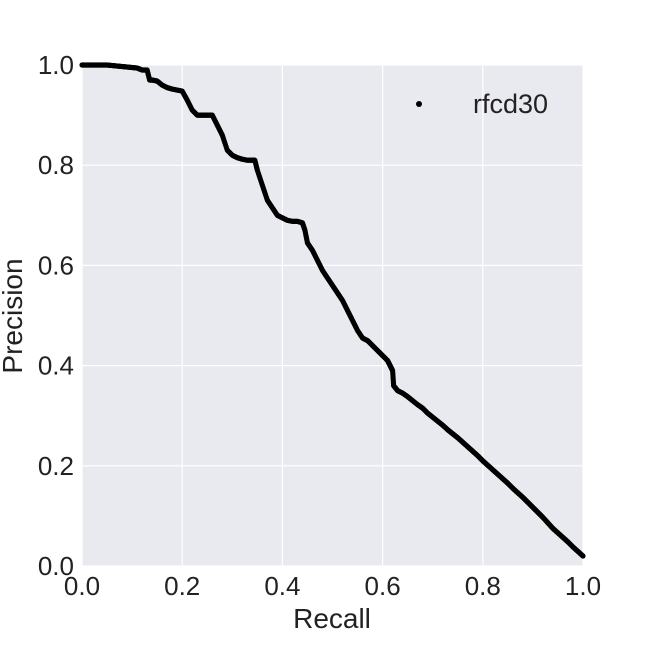 This screenshot has width=648, height=648. What do you see at coordinates (56, 566) in the screenshot?
I see `y-tick-label: 0.0` at bounding box center [56, 566].